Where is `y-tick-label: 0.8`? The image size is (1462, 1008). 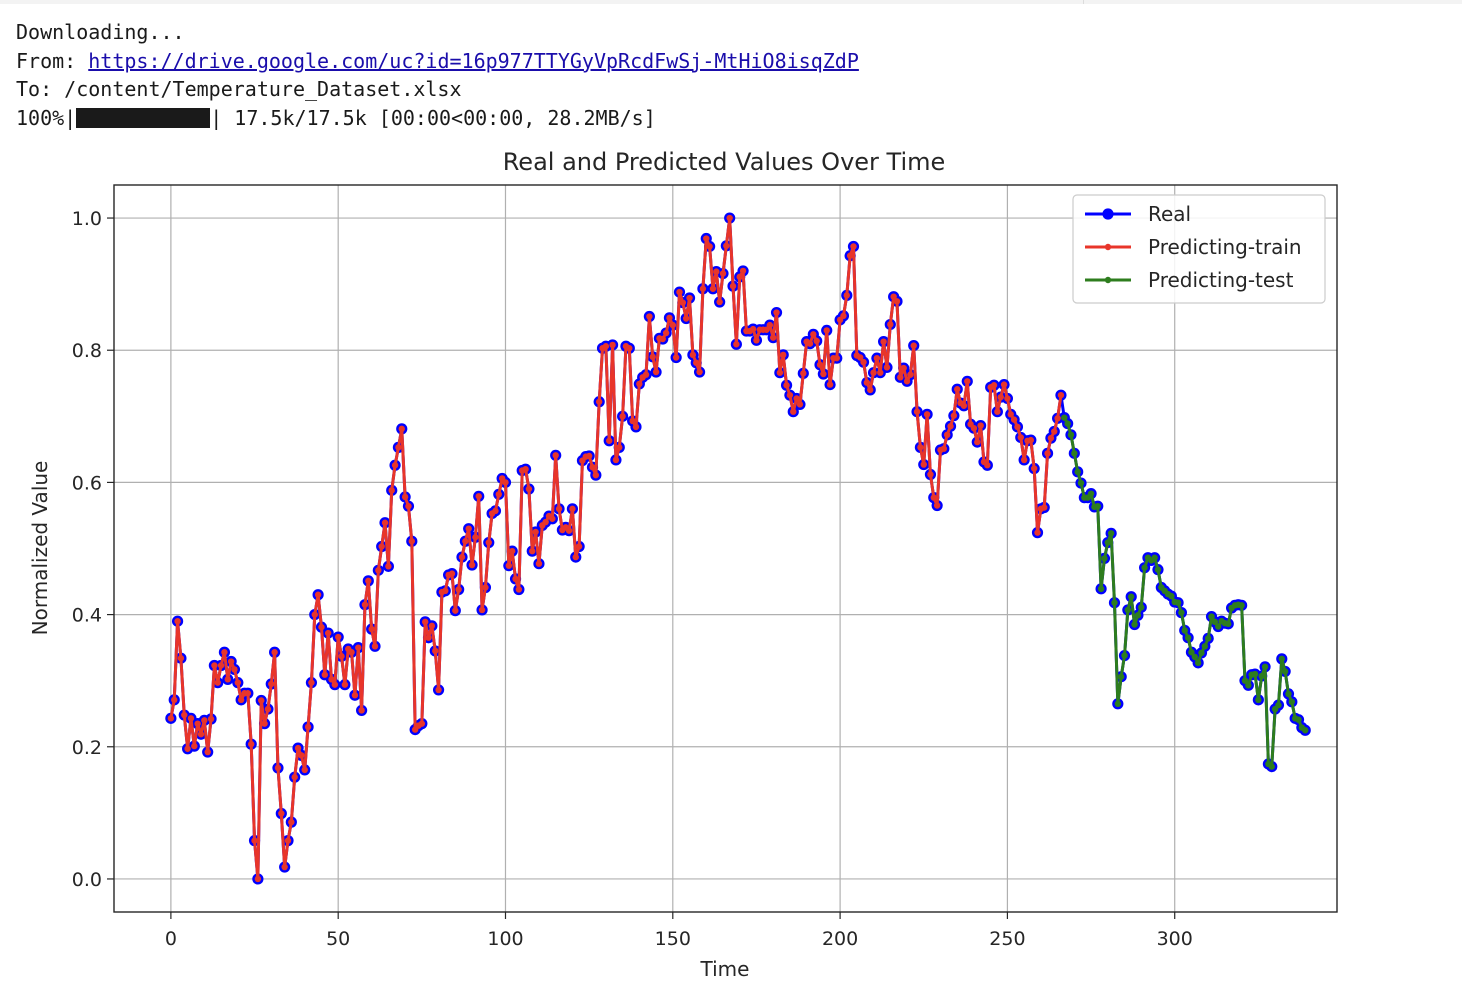
y-tick-label: 0.8 is located at coordinates (87, 351).